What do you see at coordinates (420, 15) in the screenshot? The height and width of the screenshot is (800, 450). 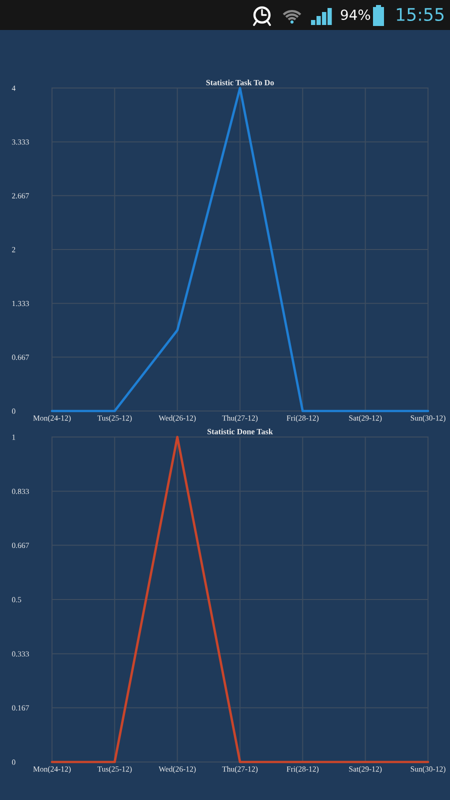 I see `text: 15:55` at bounding box center [420, 15].